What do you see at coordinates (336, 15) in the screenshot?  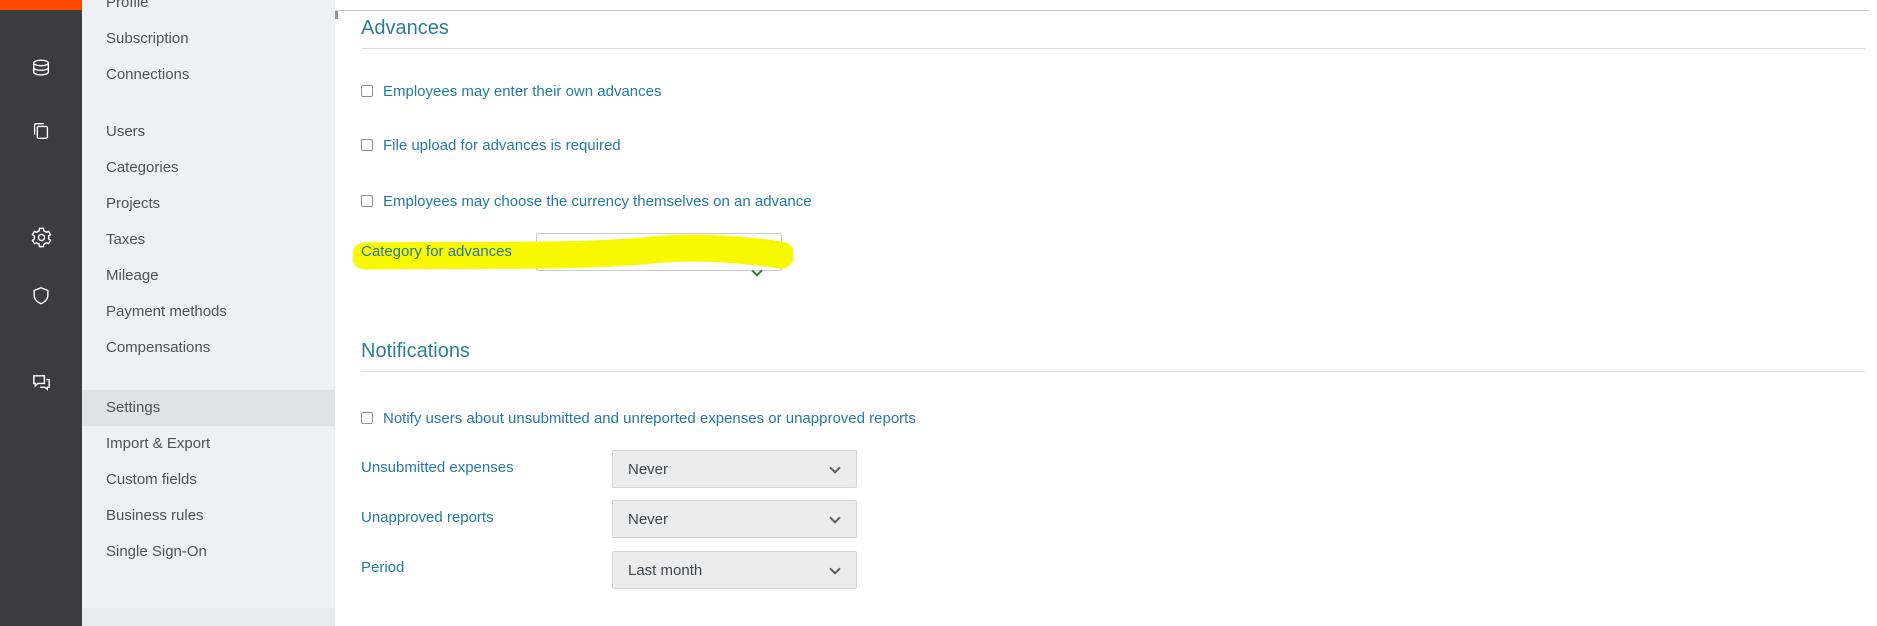 I see `scrollbar-thumb` at bounding box center [336, 15].